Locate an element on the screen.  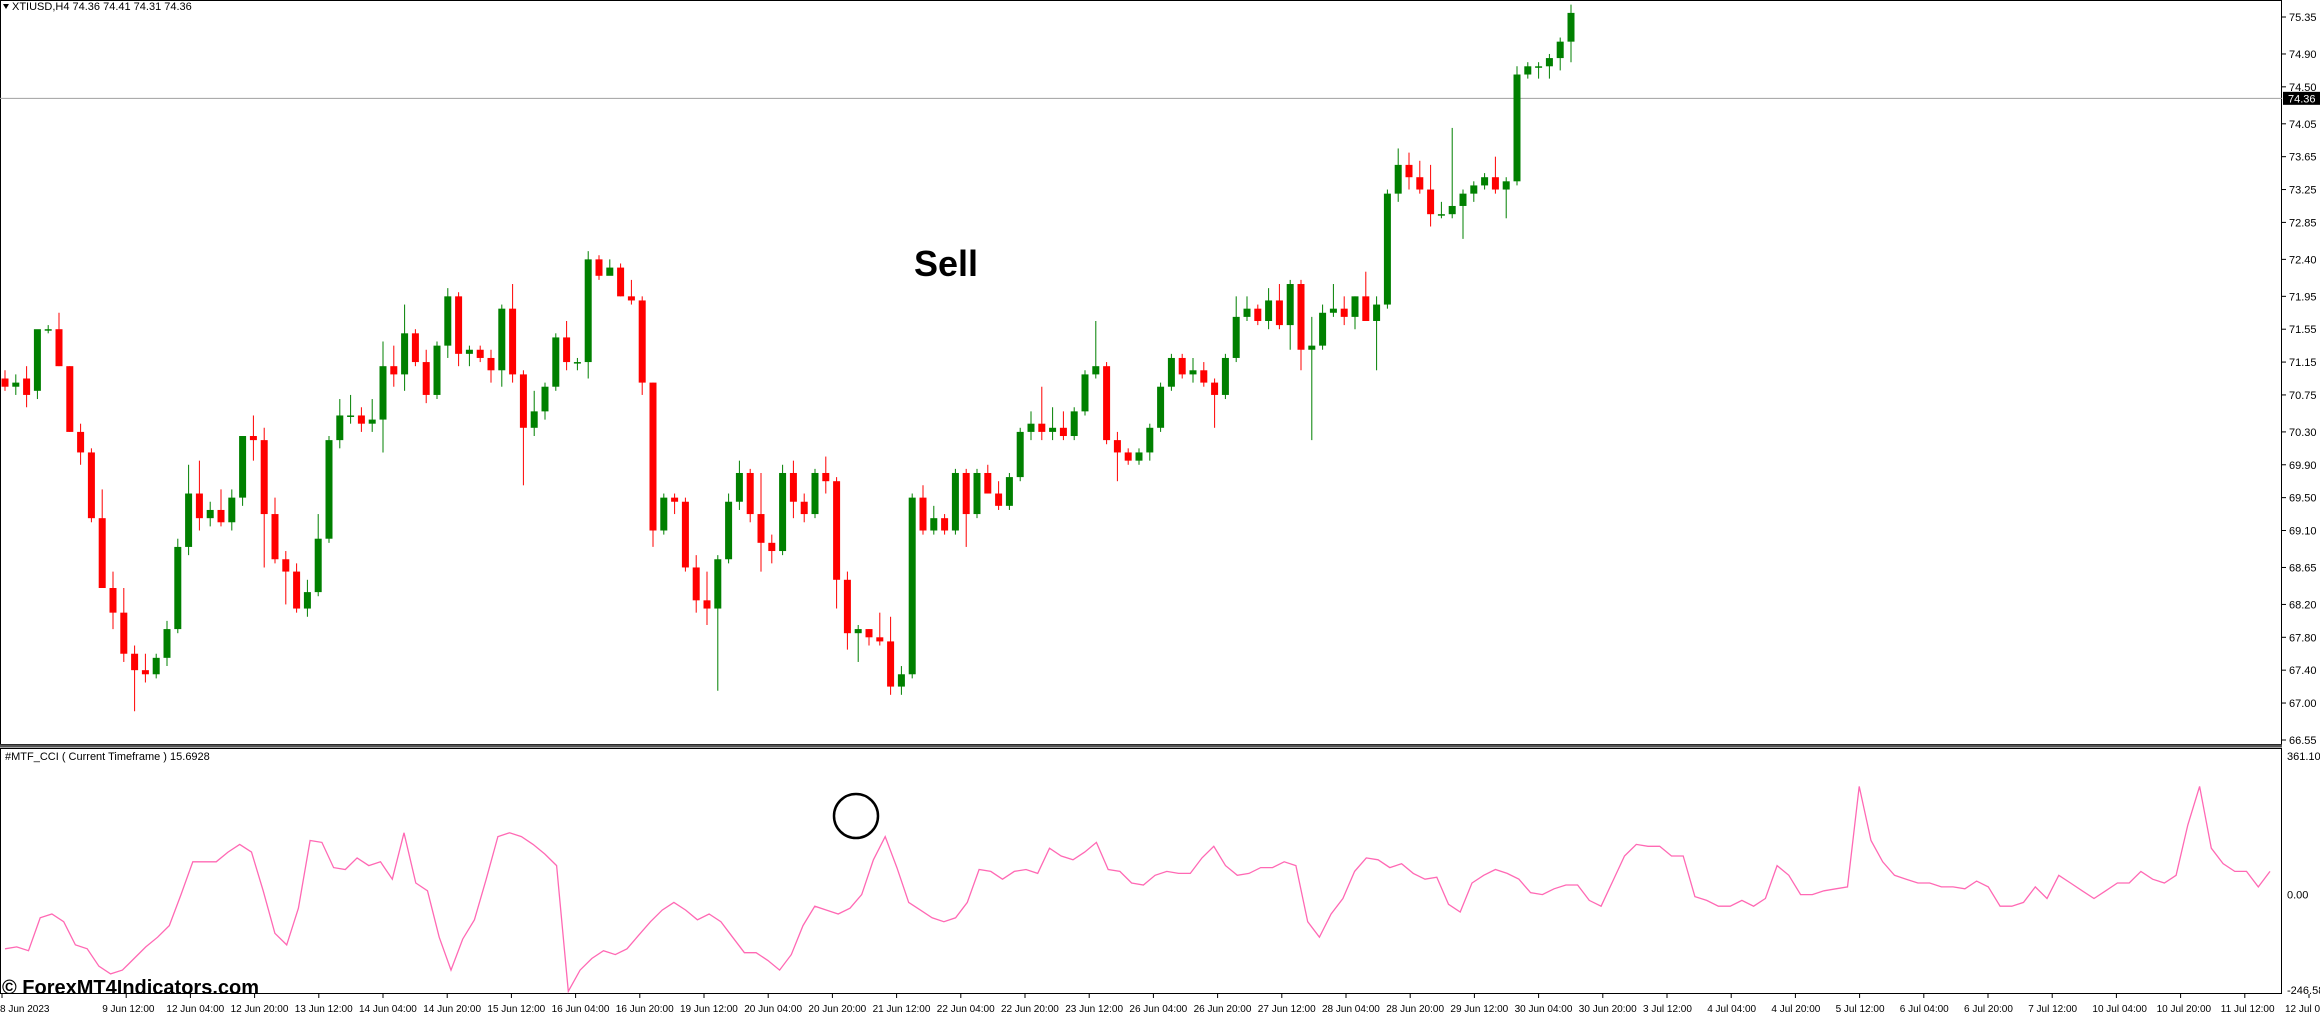
time-tick-label: 6 Jul 04:00 is located at coordinates (1924, 1009).